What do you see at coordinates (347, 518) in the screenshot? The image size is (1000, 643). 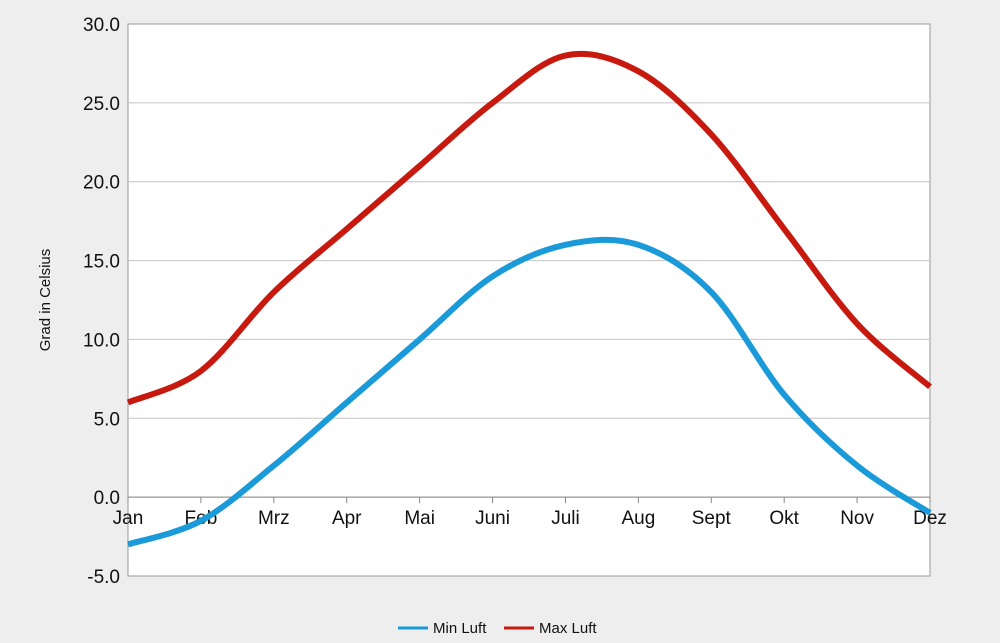 I see `x-tick-label: Apr` at bounding box center [347, 518].